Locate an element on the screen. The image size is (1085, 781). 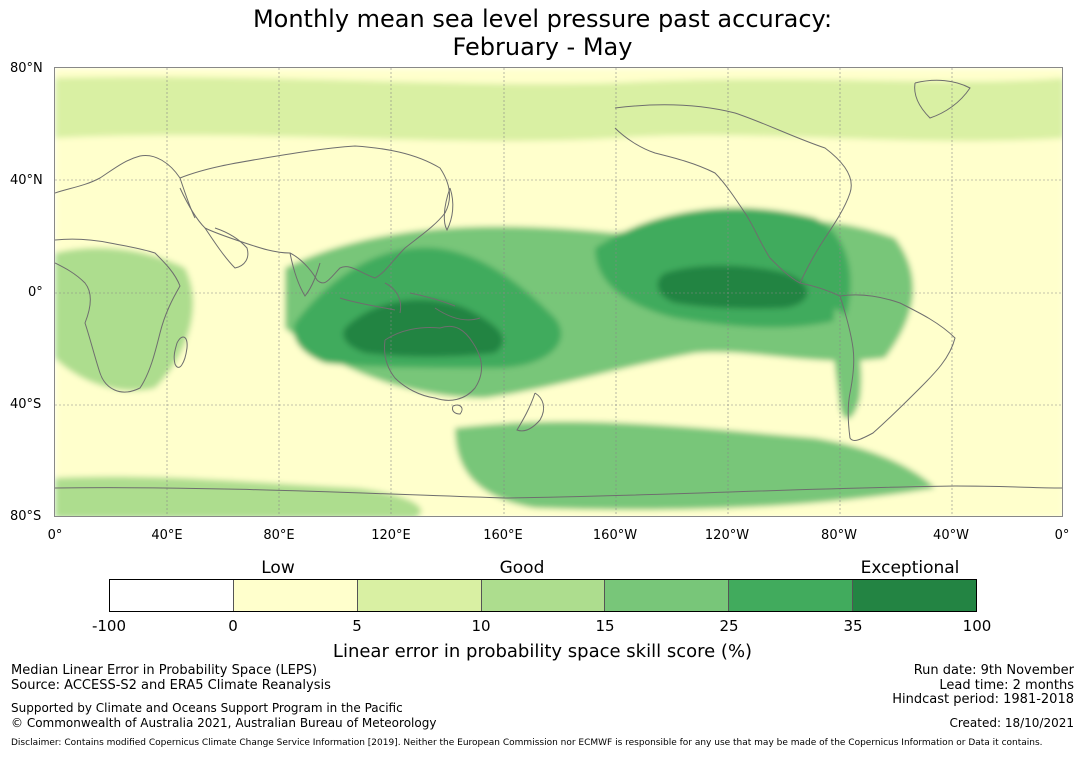
legend-colorbar is located at coordinates (543, 595).